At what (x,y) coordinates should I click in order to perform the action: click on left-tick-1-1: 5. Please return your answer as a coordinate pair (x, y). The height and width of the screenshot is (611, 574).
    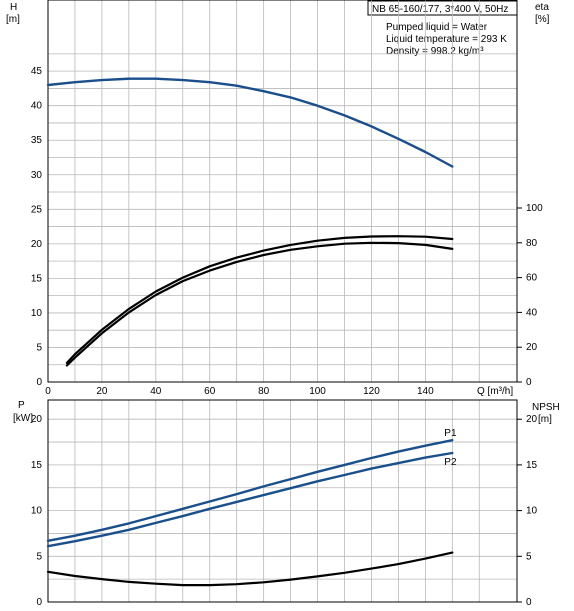
    Looking at the image, I should click on (39, 556).